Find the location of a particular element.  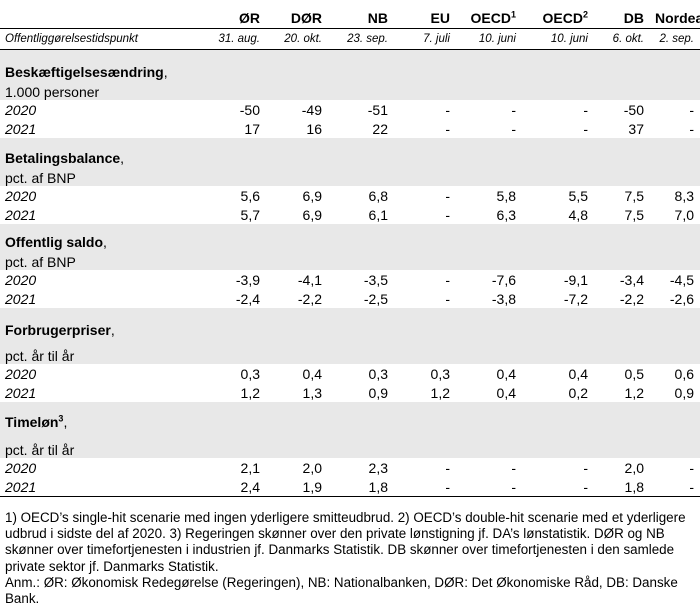

table-cell: 5,6 is located at coordinates (250, 195).